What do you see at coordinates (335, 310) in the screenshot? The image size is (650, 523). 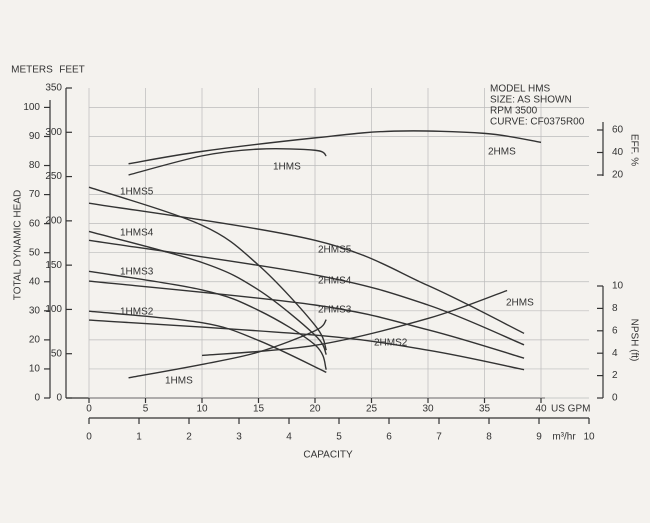 I see `curve-label: 2HMS3` at bounding box center [335, 310].